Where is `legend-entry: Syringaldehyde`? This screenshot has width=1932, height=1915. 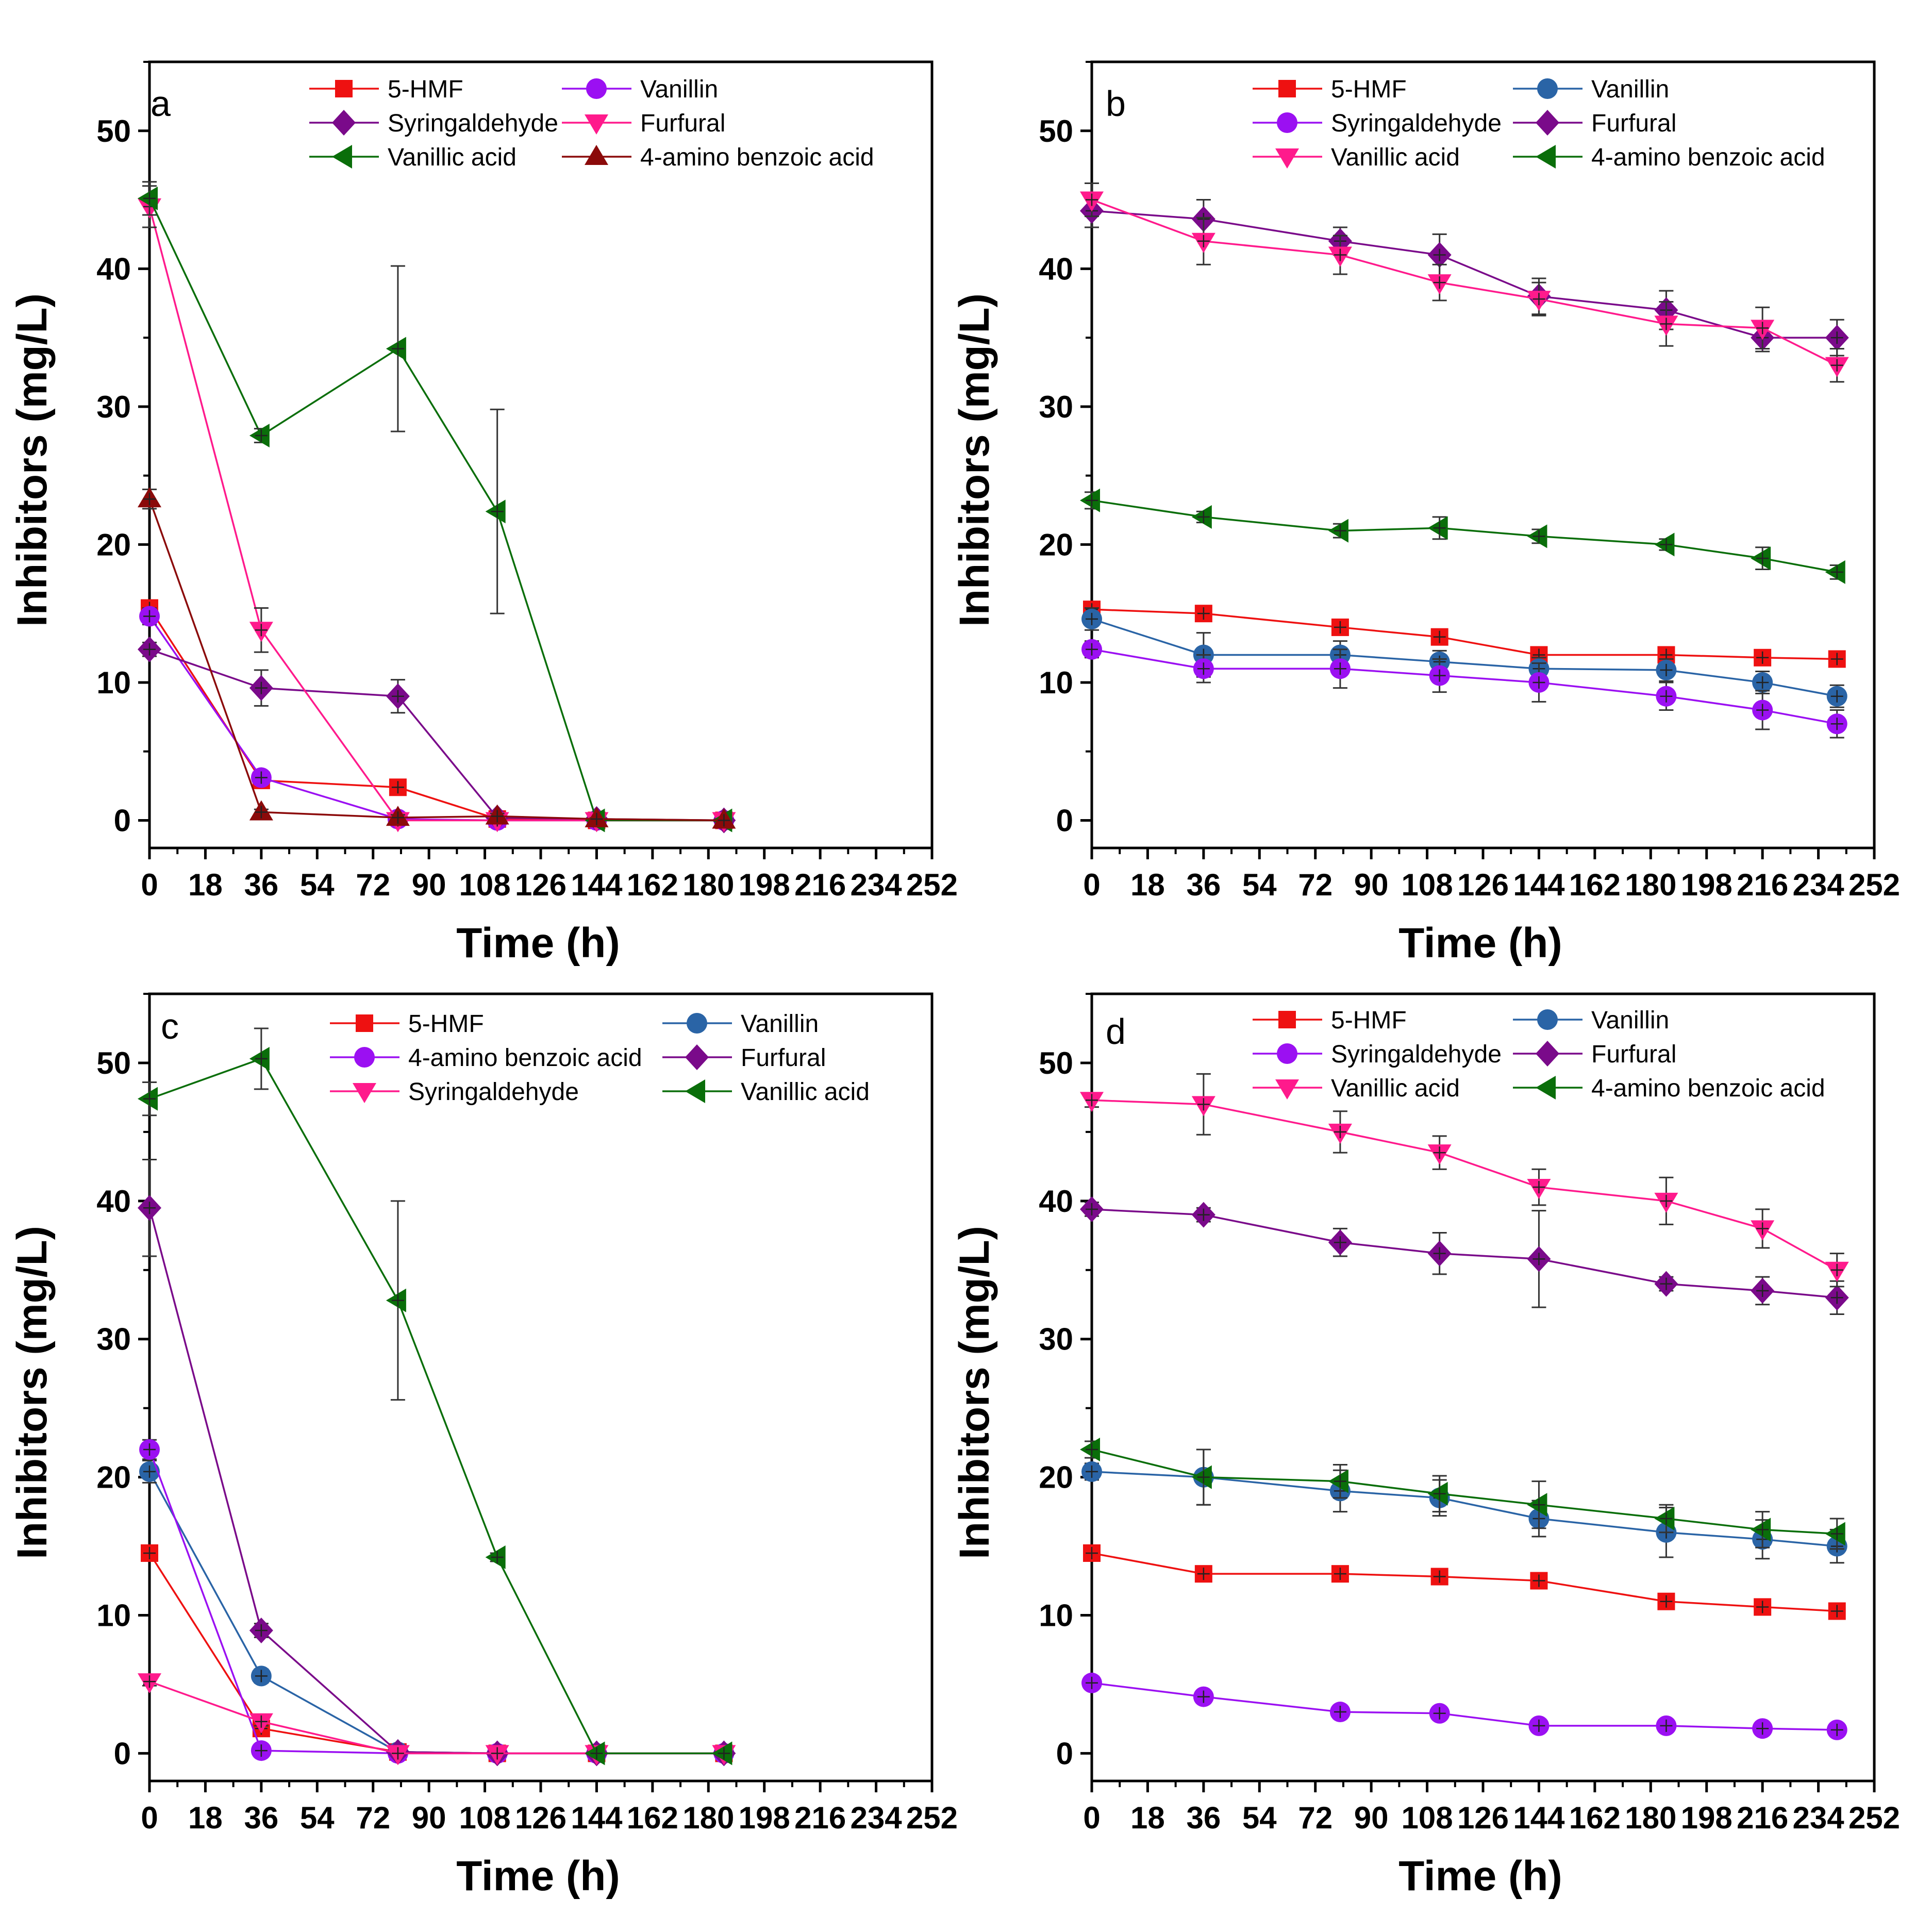 legend-entry: Syringaldehyde is located at coordinates (433, 123).